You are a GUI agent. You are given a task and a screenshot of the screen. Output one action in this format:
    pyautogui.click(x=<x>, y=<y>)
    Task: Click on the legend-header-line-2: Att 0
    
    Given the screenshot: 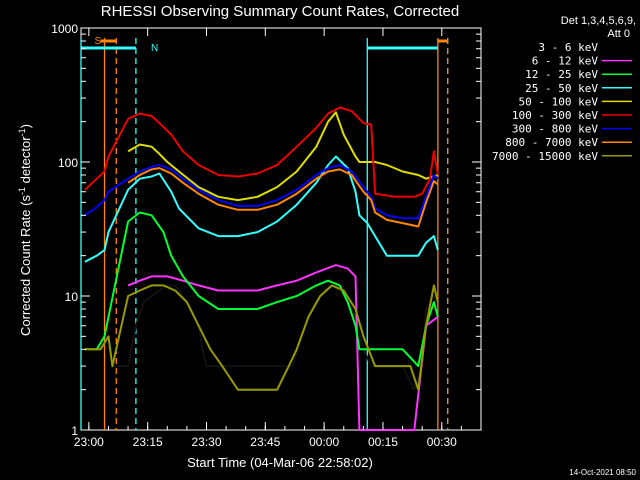 What is the action you would take?
    pyautogui.click(x=618, y=34)
    